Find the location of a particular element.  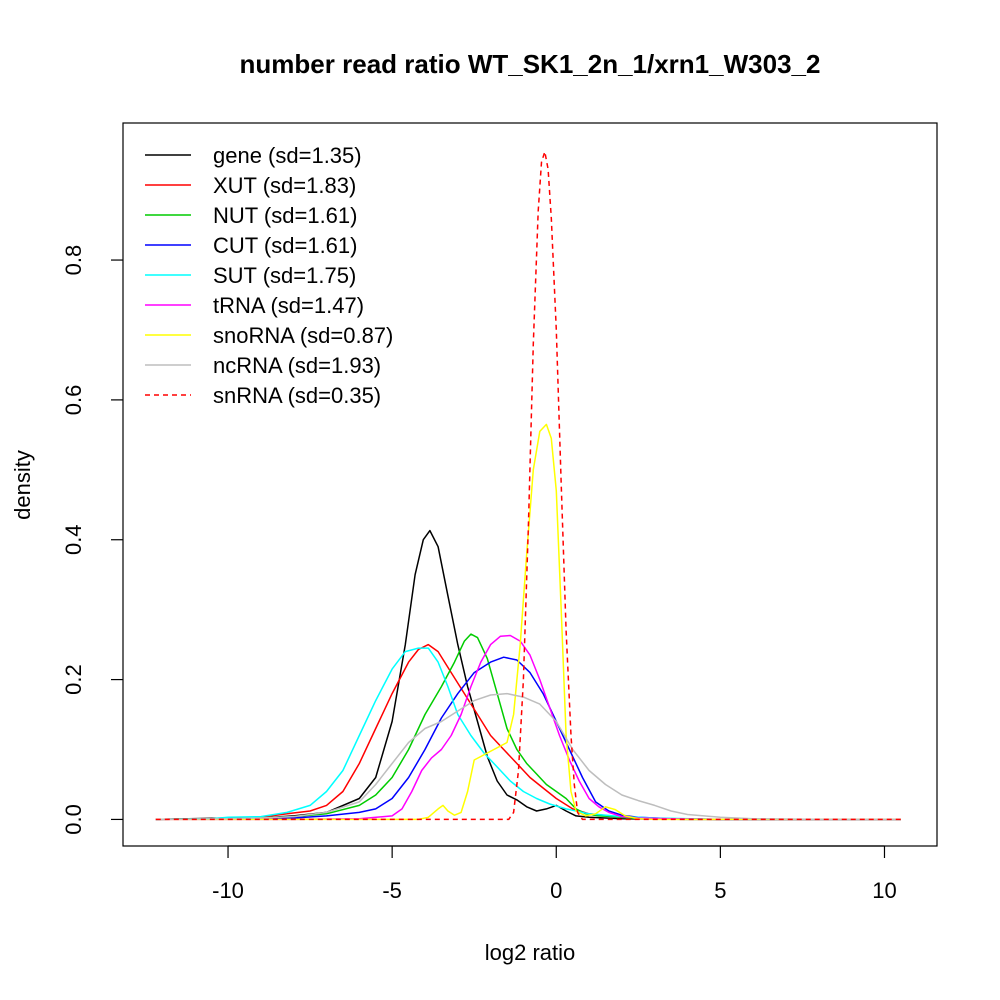

x-tick-label: 0 is located at coordinates (556, 890).